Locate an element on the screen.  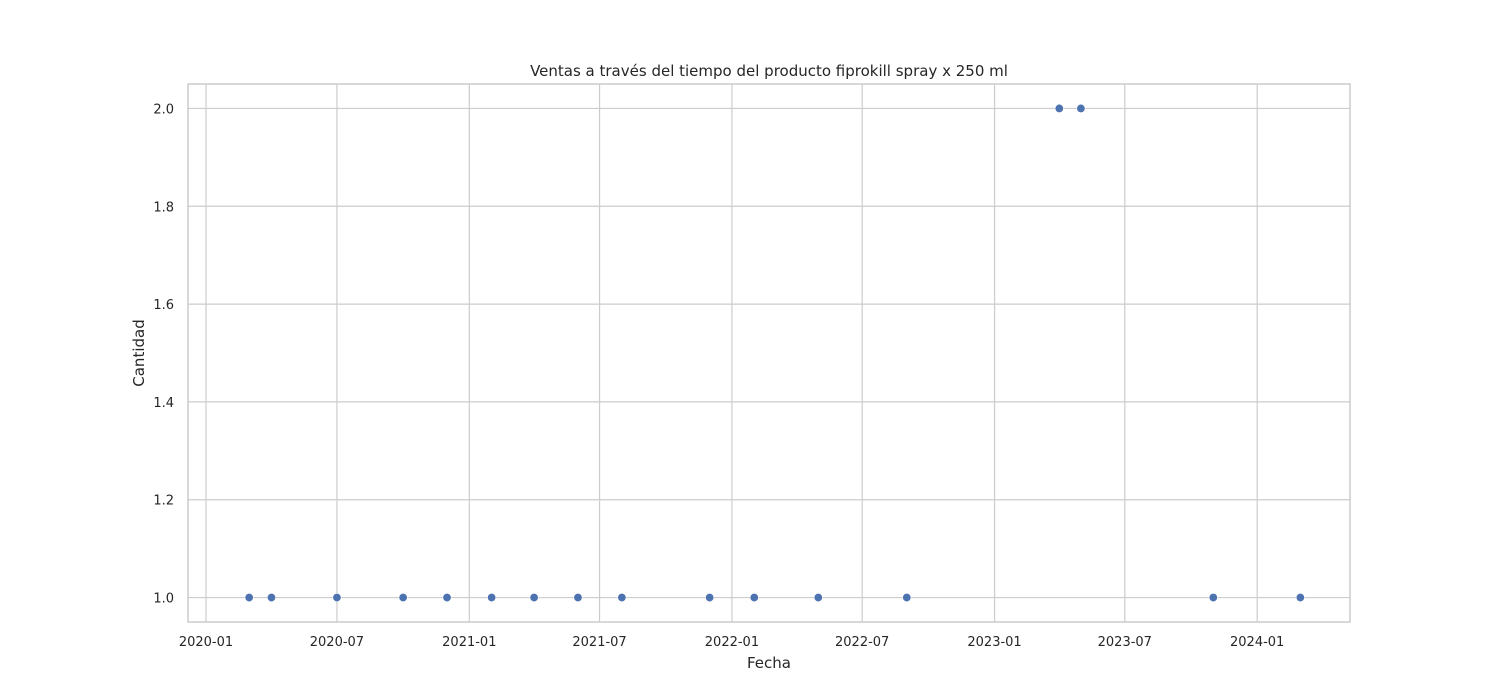
y-axis-label: Cantidad is located at coordinates (139, 352).